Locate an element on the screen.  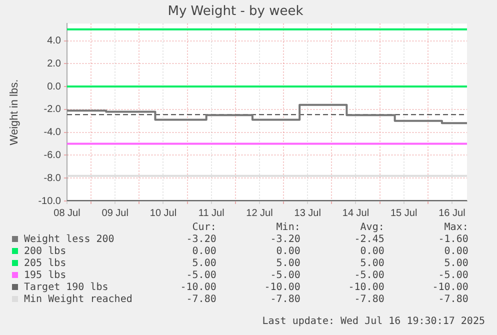
text: -2.45 is located at coordinates (368, 240).